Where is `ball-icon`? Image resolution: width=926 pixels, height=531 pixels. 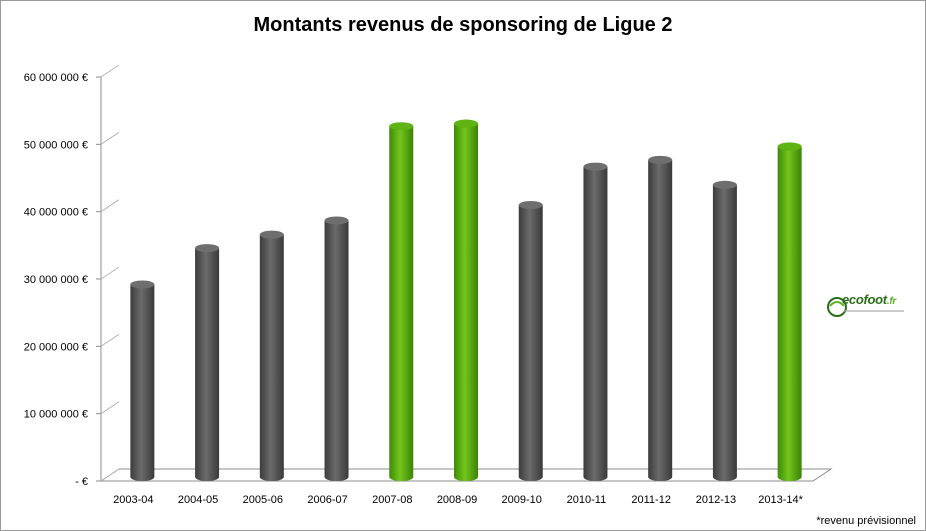
ball-icon is located at coordinates (837, 307).